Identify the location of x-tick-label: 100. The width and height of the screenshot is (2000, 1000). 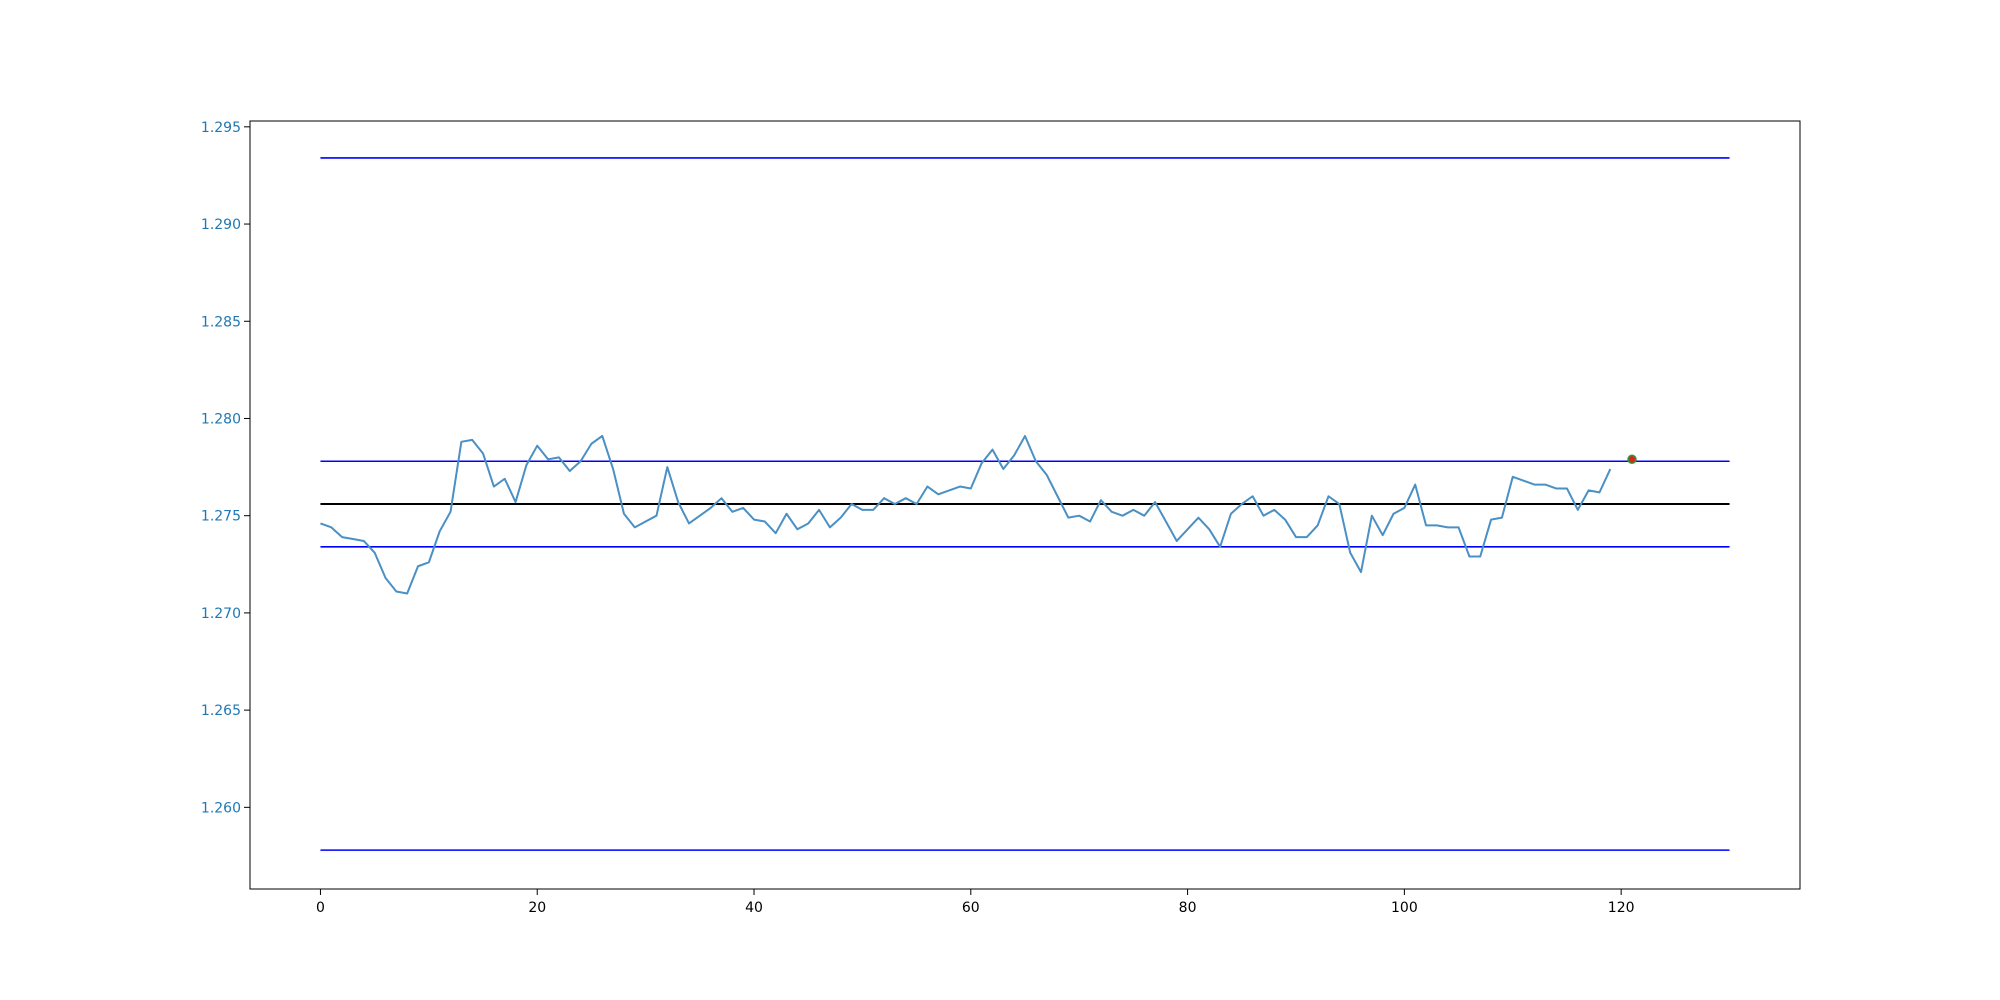
(1404, 908).